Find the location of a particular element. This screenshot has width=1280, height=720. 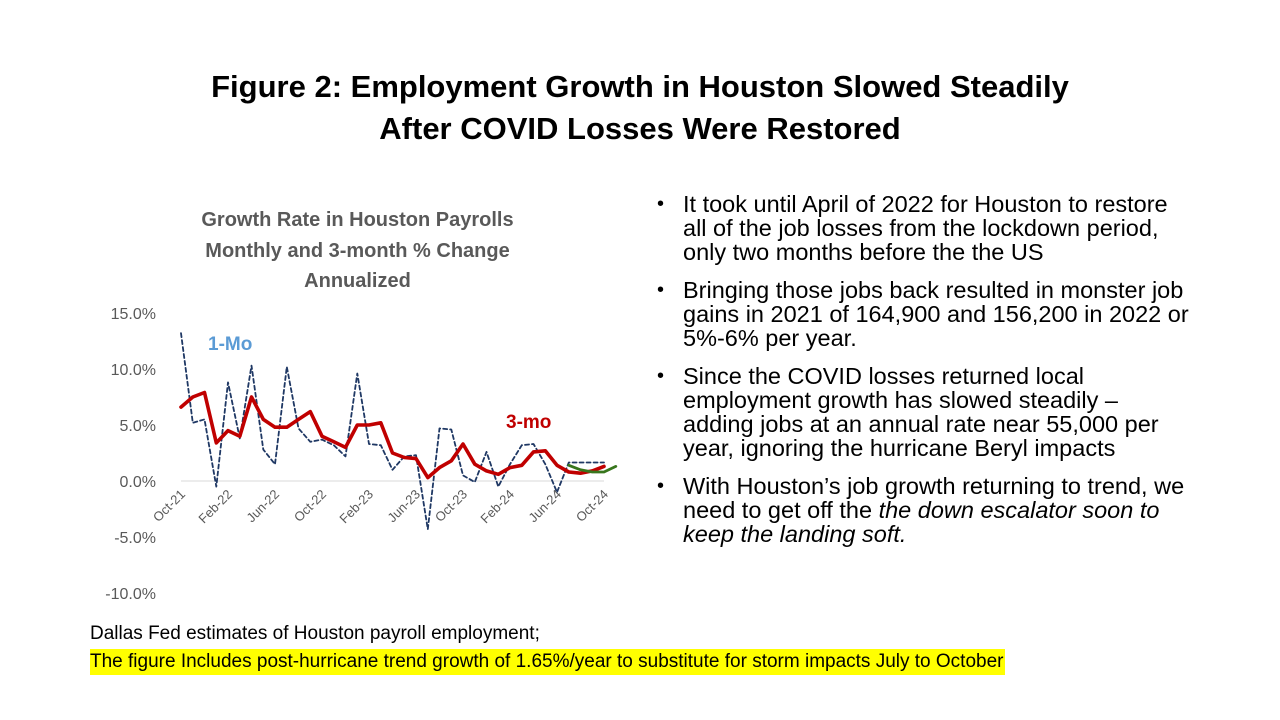

y-tick-label: -5.0% is located at coordinates (135, 538).